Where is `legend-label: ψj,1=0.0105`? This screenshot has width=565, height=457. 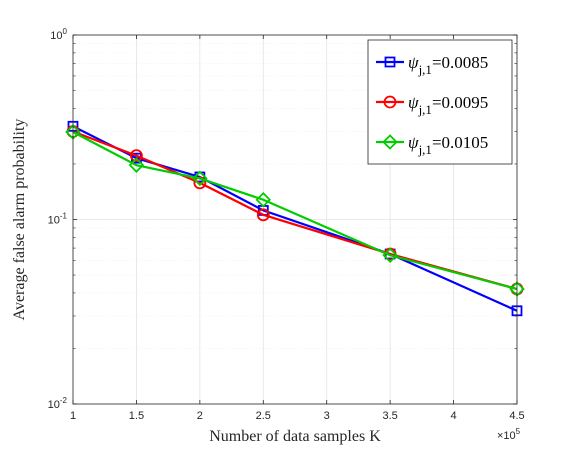 legend-label: ψj,1=0.0105 is located at coordinates (448, 145).